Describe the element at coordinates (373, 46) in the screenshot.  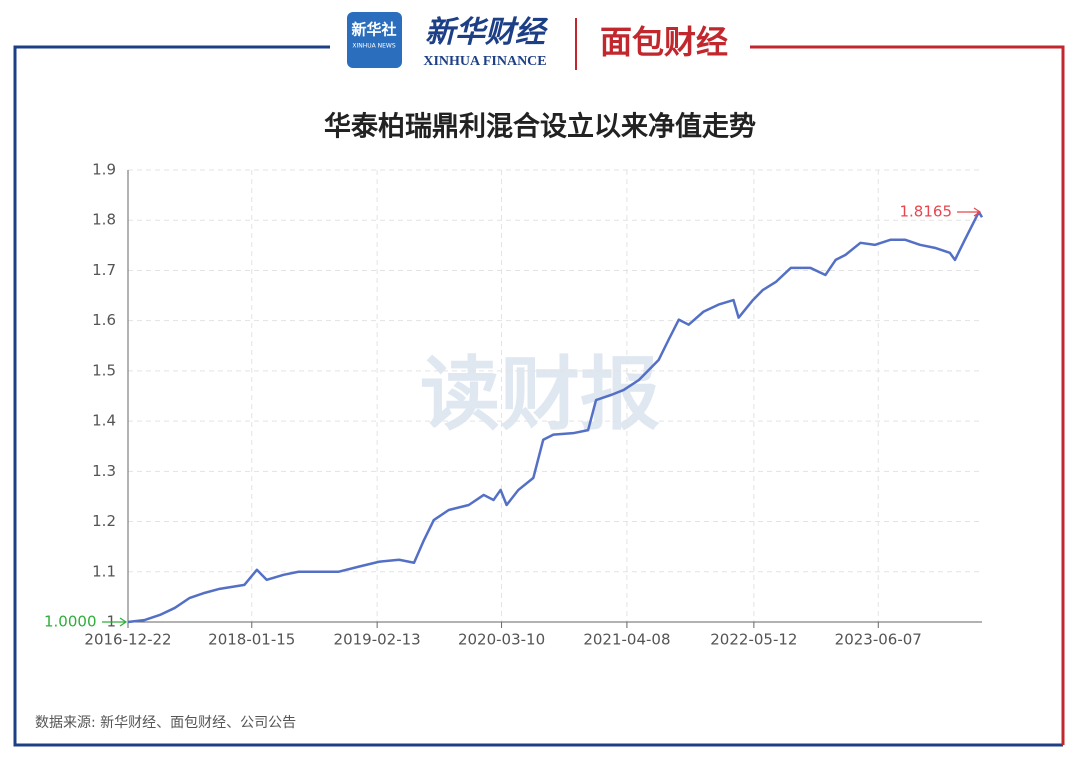
I see `logo-xinhua-sub: XINHUA NEWS` at that location.